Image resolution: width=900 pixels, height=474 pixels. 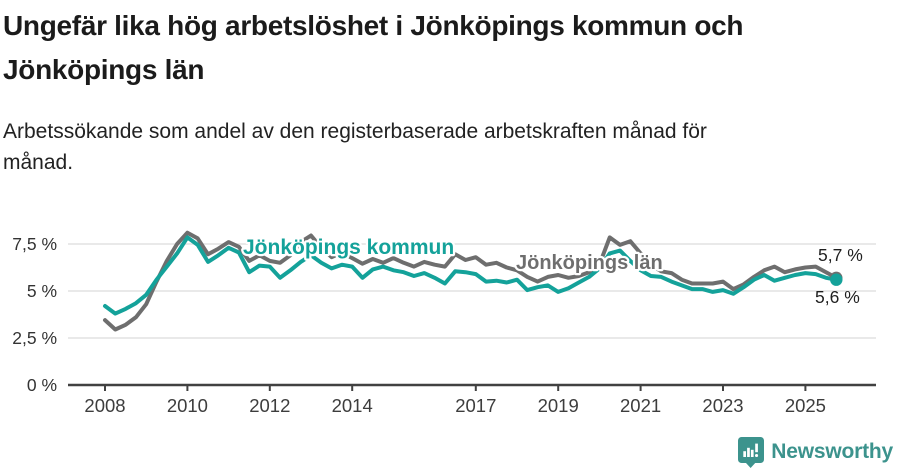 I want to click on y-axis-tick-label: 0 %, so click(x=42, y=385).